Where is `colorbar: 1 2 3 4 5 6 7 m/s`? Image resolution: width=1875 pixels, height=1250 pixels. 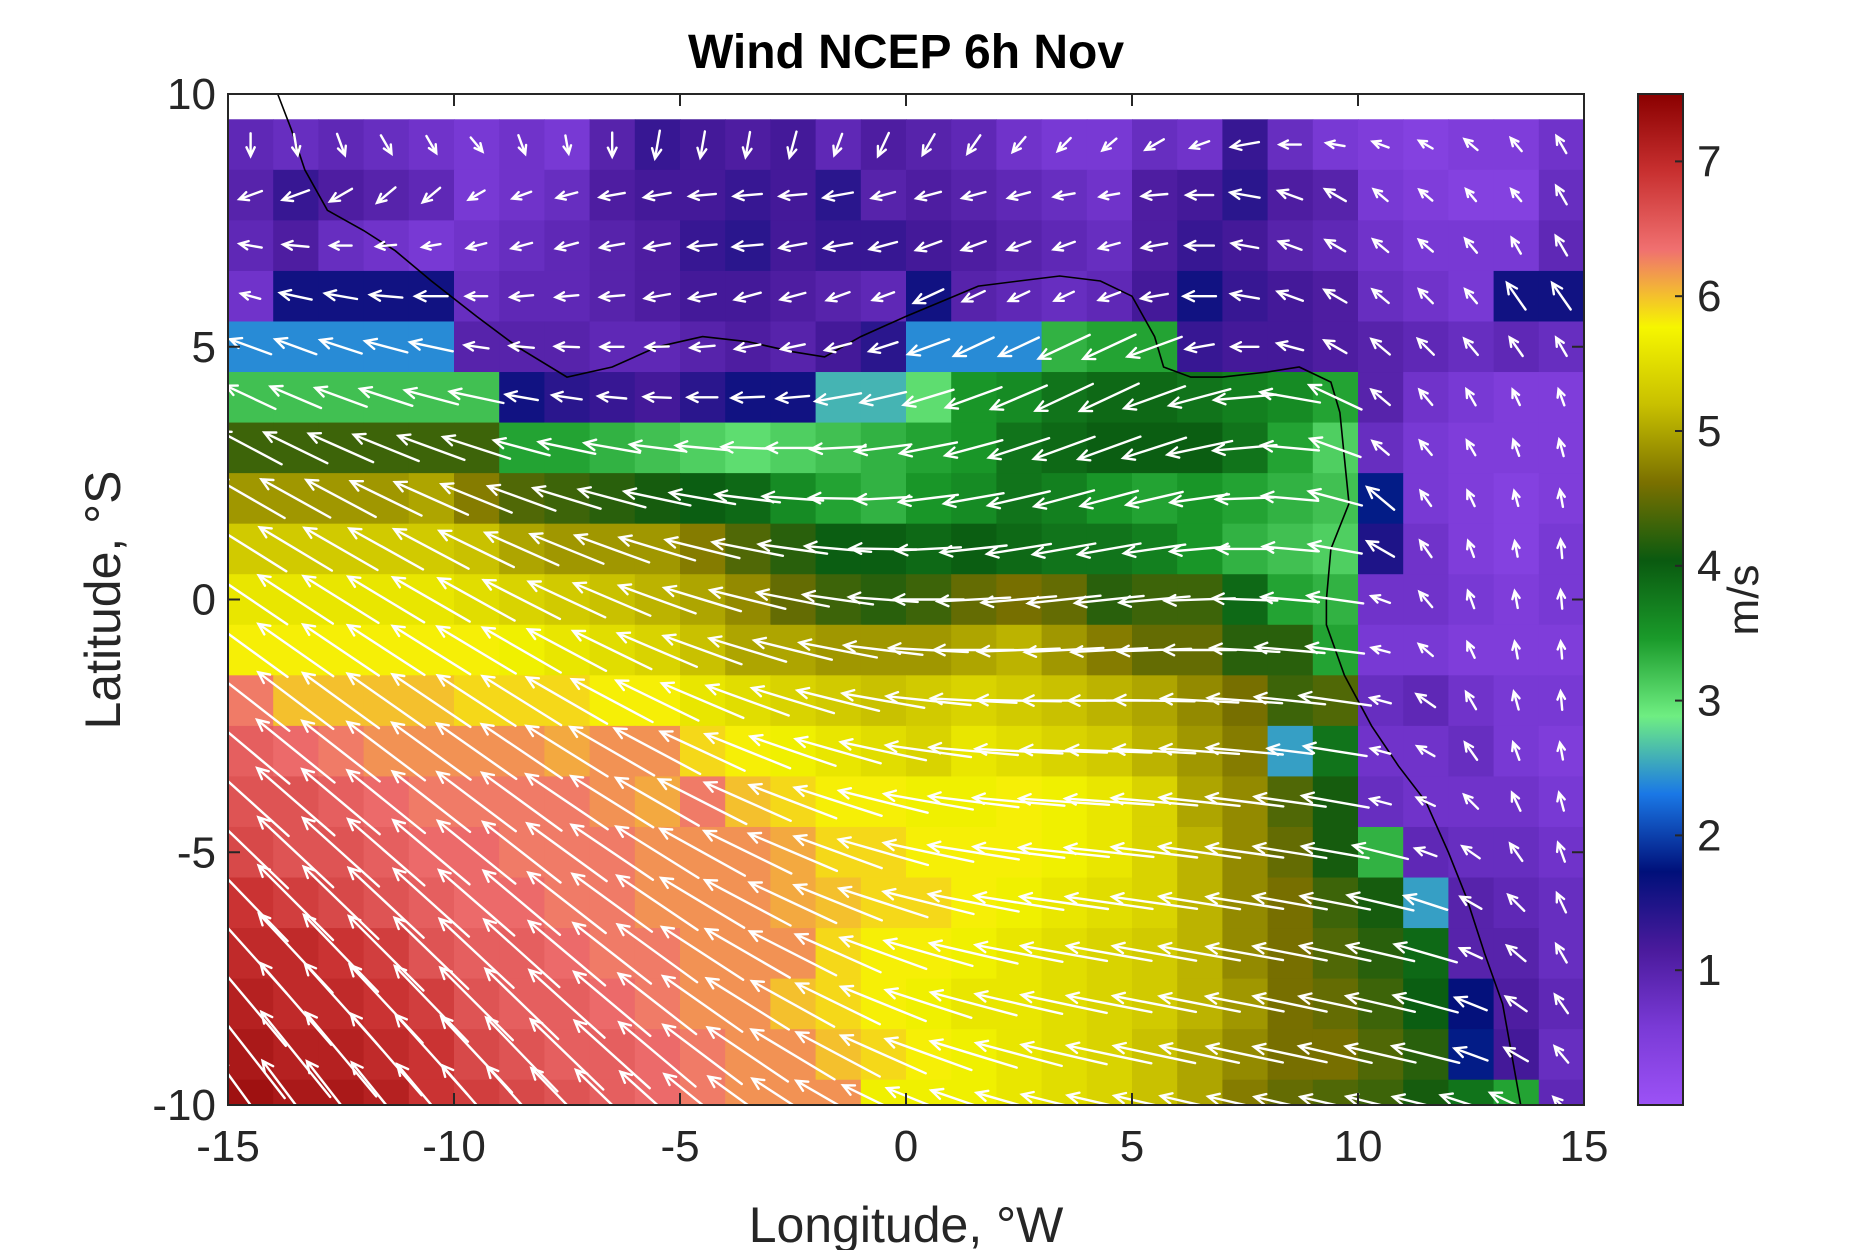 colorbar: 1 2 3 4 5 6 7 m/s is located at coordinates (1702, 599).